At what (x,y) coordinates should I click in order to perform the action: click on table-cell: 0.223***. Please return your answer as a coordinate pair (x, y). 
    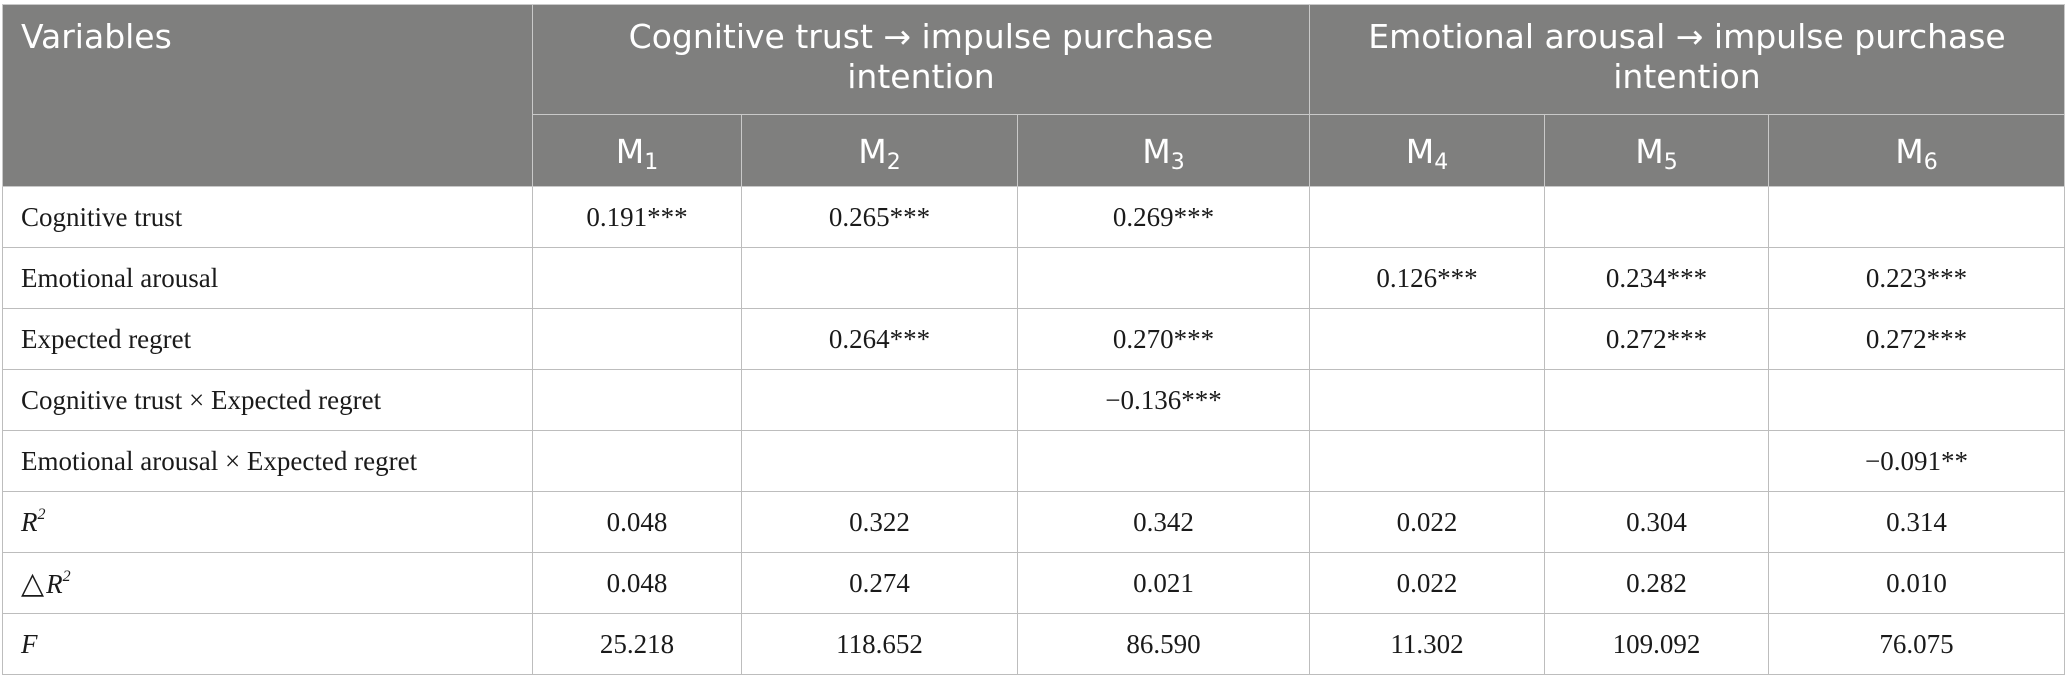
    Looking at the image, I should click on (1916, 278).